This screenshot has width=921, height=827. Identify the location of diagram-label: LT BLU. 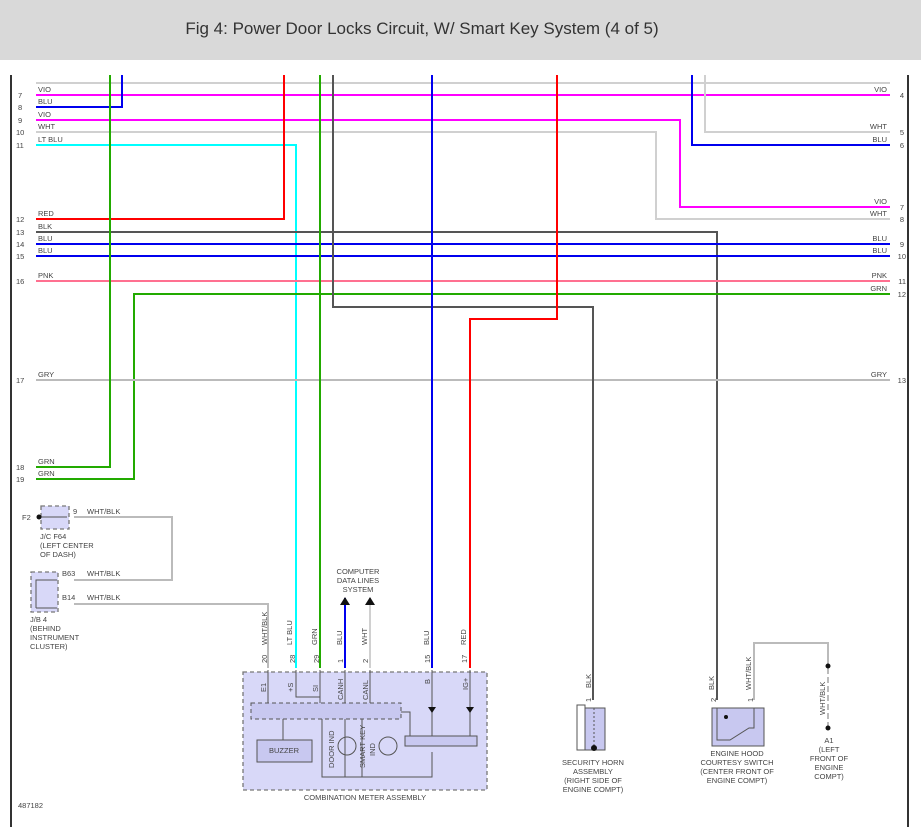
(50, 139).